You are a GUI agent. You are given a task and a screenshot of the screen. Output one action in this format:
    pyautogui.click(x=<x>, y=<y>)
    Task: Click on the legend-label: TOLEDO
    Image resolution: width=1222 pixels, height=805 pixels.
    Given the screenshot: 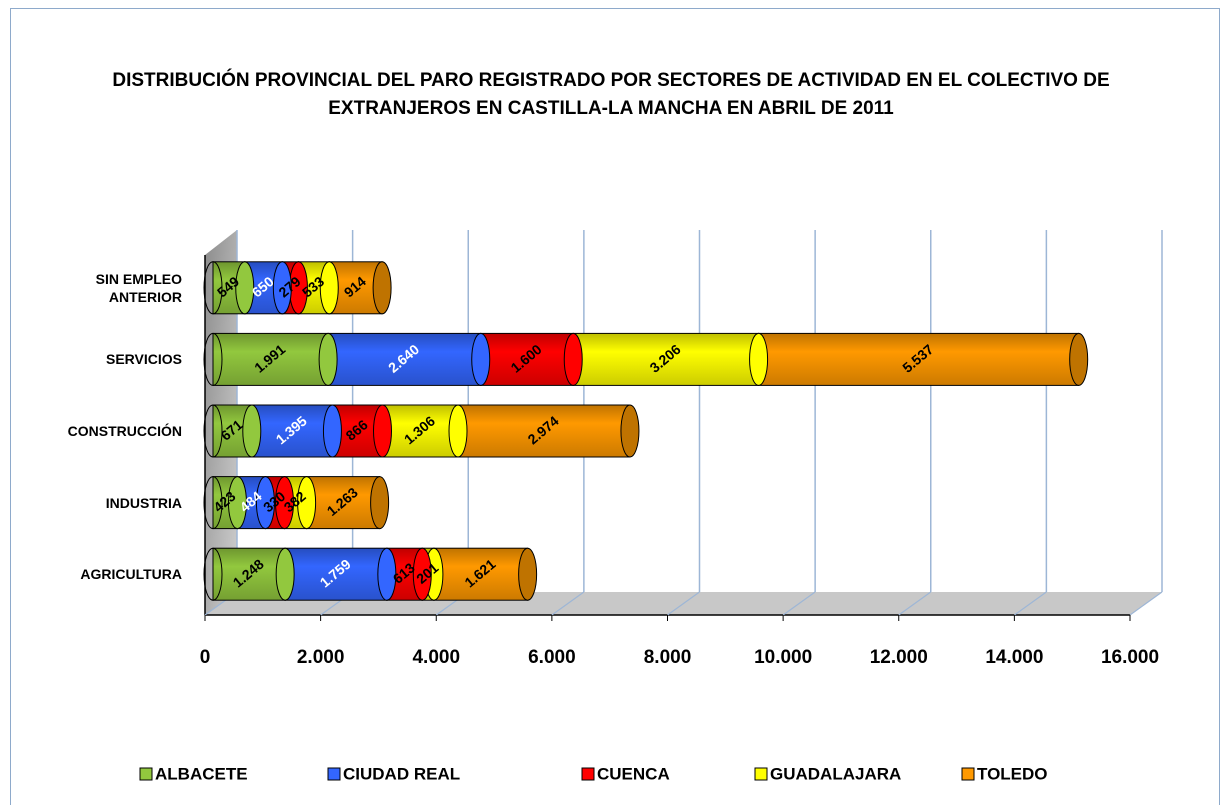 What is the action you would take?
    pyautogui.click(x=1012, y=773)
    